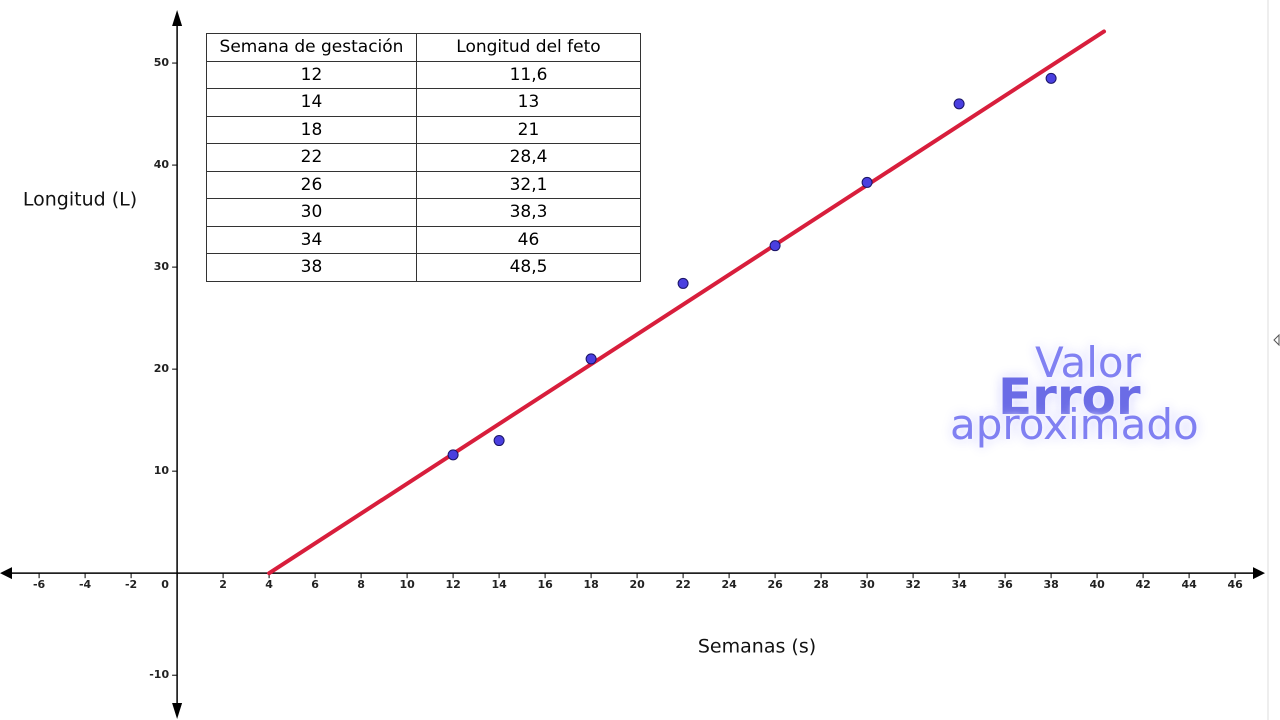  I want to click on table-cell: 38,3, so click(528, 212).